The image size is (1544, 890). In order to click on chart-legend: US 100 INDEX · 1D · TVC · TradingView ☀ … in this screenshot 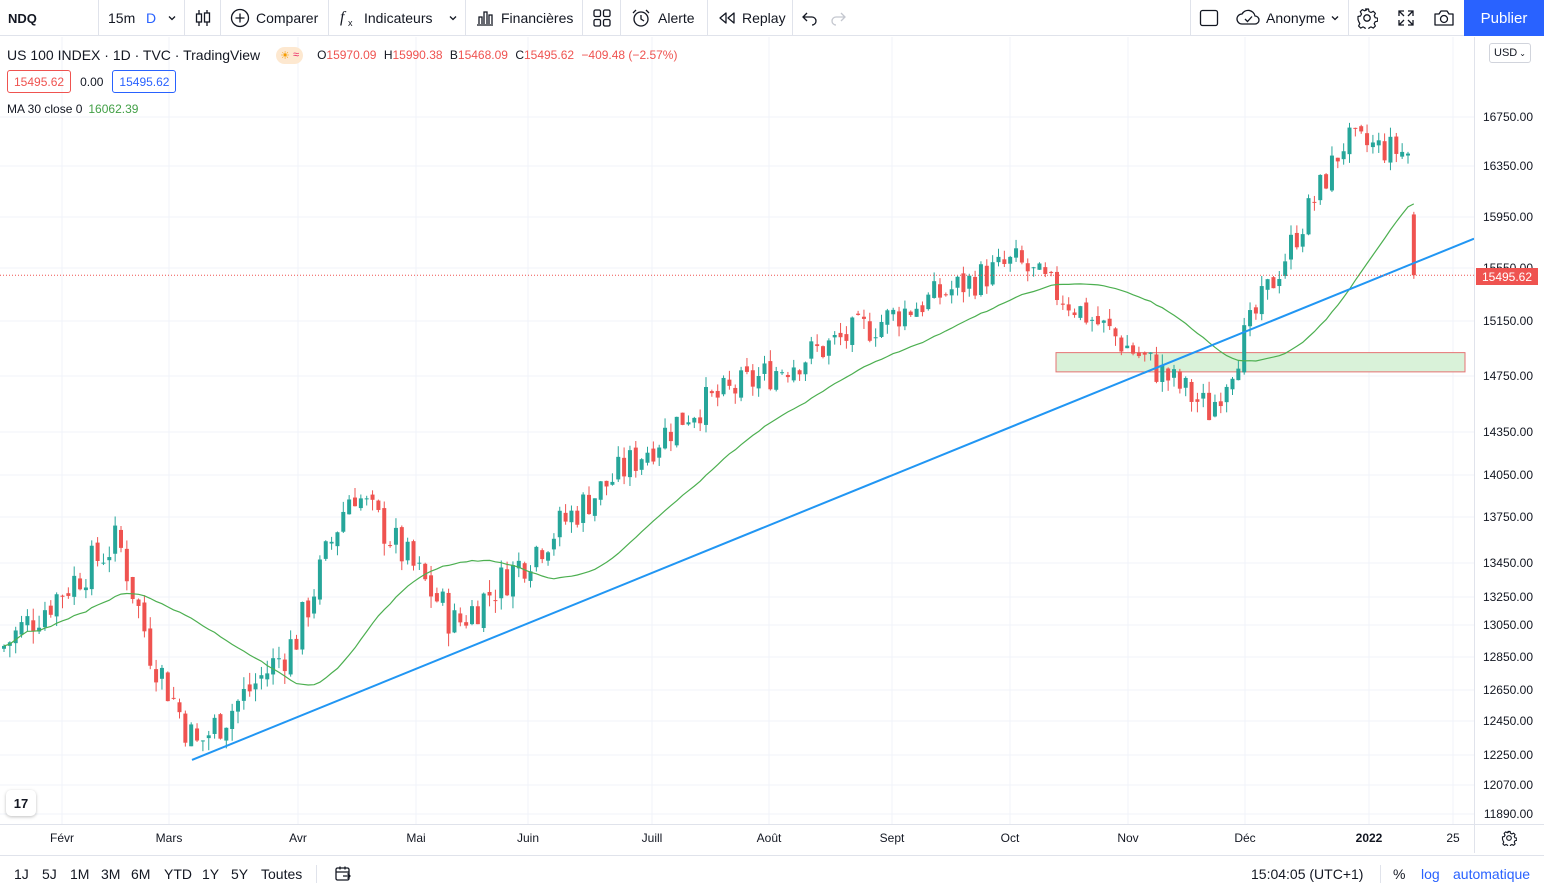, I will do `click(342, 55)`.